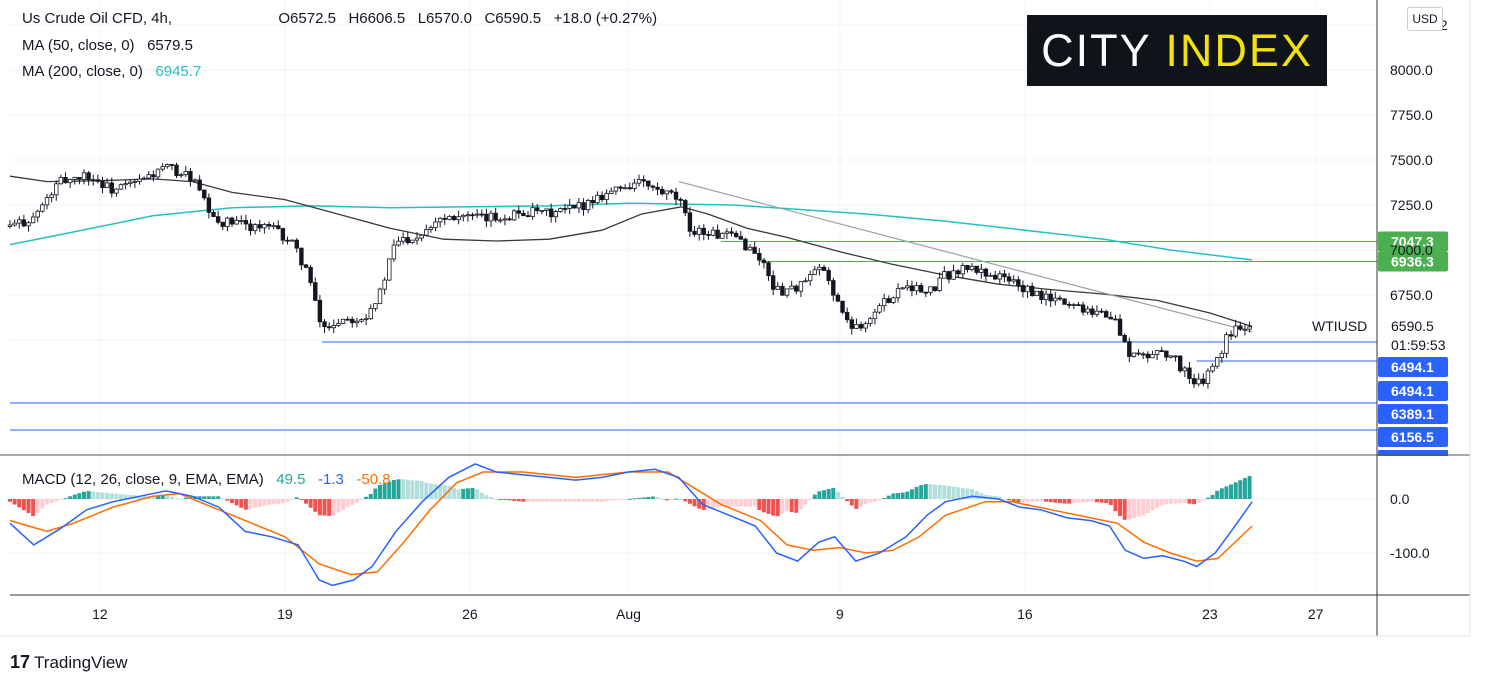 The height and width of the screenshot is (690, 1485). I want to click on time-tick-label: 19, so click(285, 614).